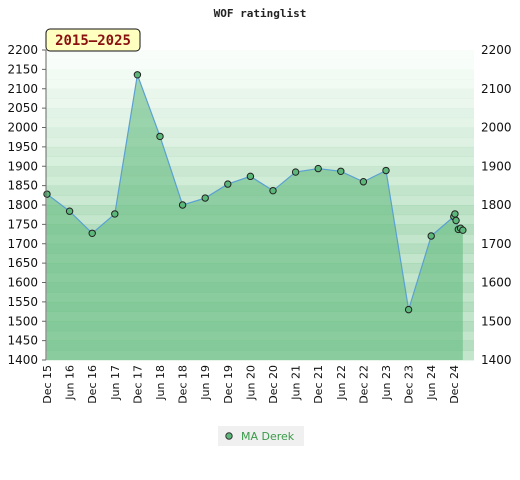 Image resolution: width=520 pixels, height=480 pixels. Describe the element at coordinates (22, 341) in the screenshot. I see `y-tick-label: 1450` at that location.